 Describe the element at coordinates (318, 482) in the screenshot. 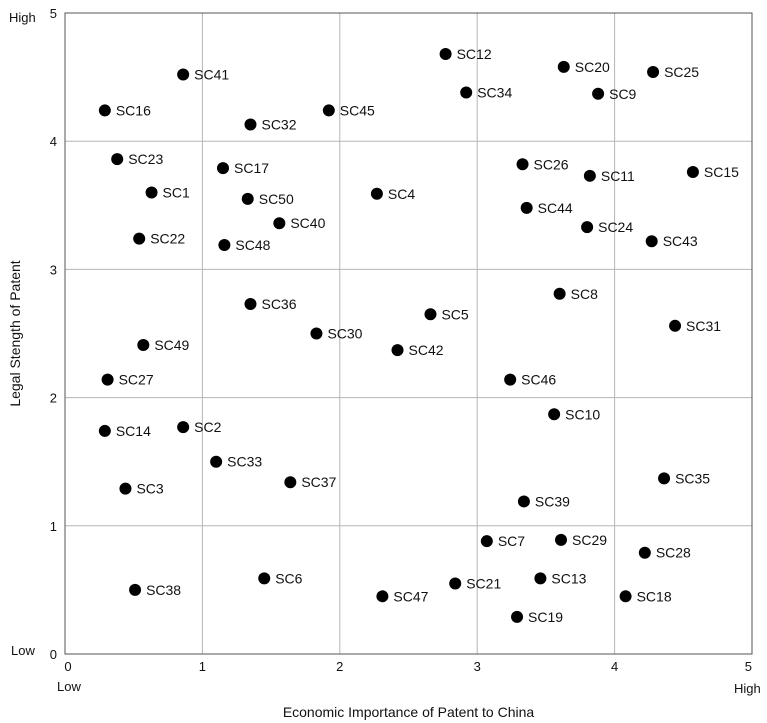

I see `point-label: SC37` at that location.